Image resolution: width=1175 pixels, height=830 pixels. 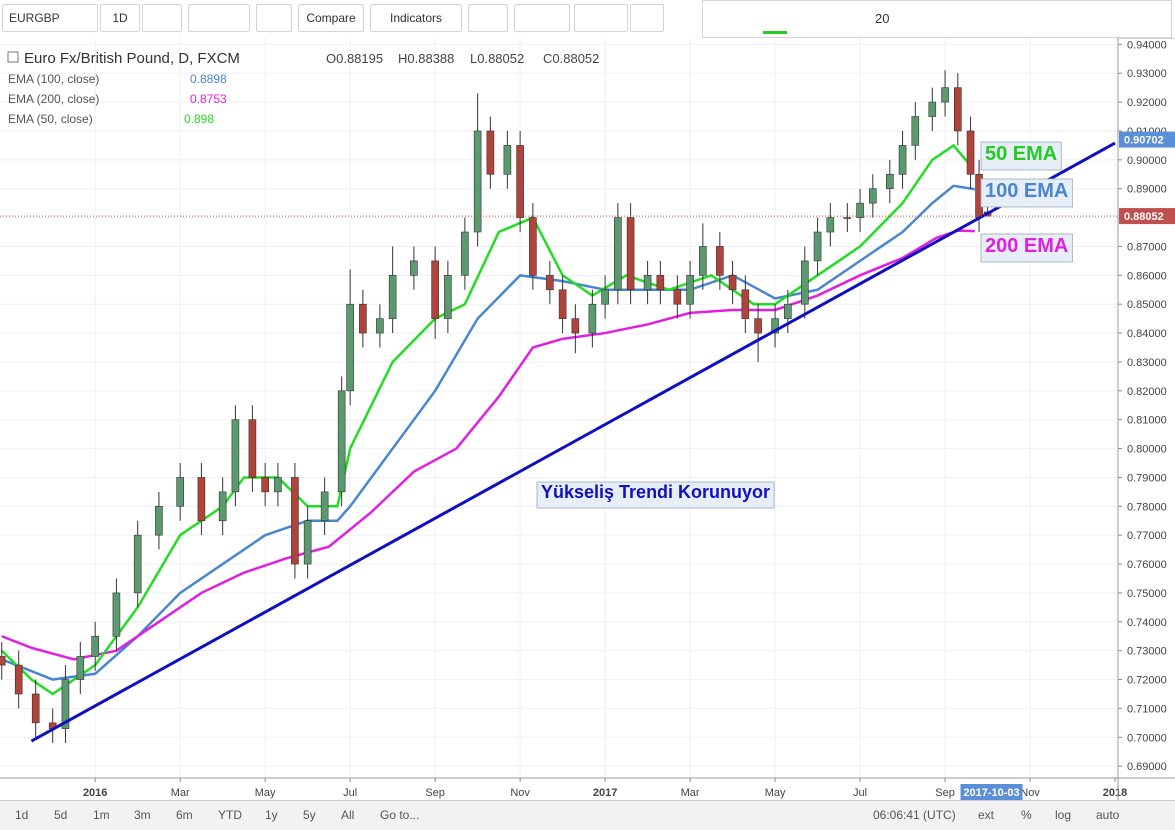 What do you see at coordinates (53, 79) in the screenshot?
I see `legend-label: EMA (100, close)` at bounding box center [53, 79].